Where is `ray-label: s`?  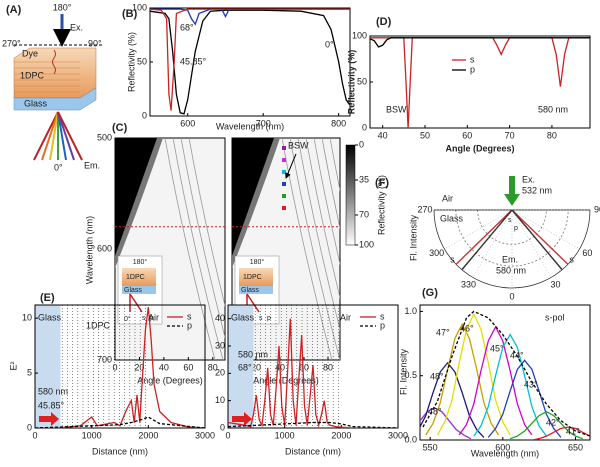 ray-label: s is located at coordinates (452, 260).